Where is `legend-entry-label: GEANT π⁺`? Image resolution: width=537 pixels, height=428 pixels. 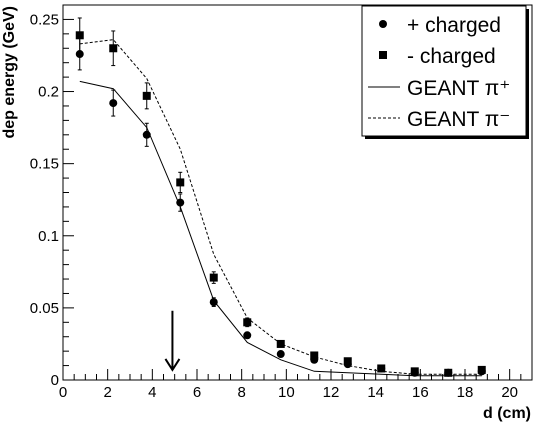 legend-entry-label: GEANT π⁺ is located at coordinates (458, 88).